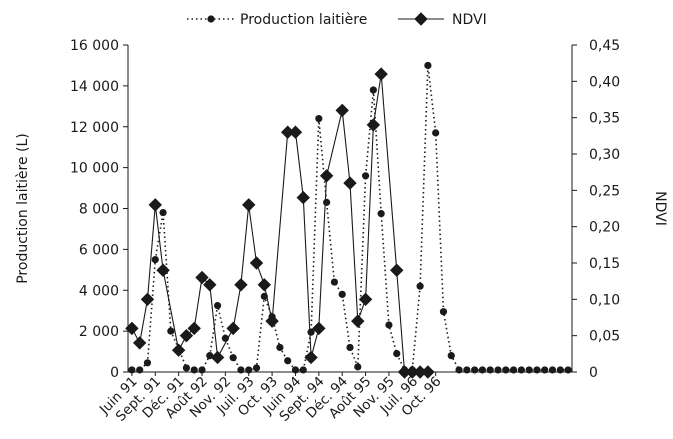 The height and width of the screenshot is (439, 673). I want to click on y-tick-label-left: 8 000, so click(99, 210).